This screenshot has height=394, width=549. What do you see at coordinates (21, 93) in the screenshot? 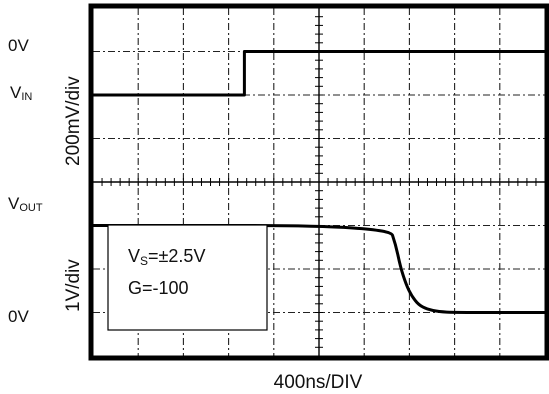
I see `vin-trace-label: VIN` at bounding box center [21, 93].